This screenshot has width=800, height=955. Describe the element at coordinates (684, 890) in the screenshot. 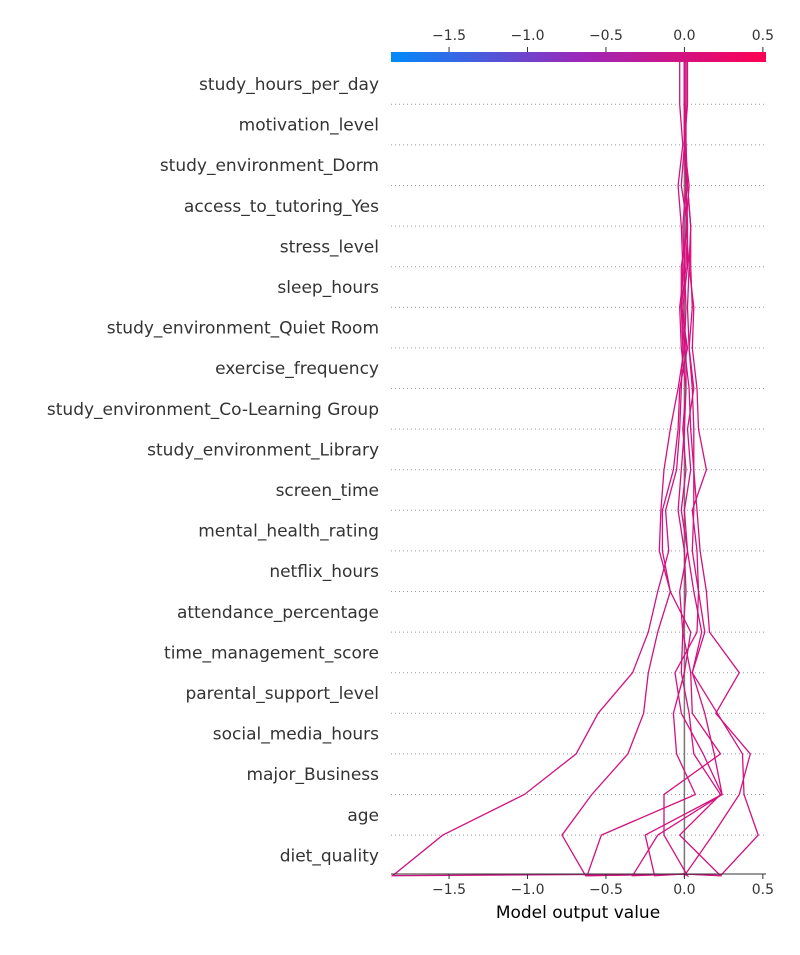

I see `x-tick-label-bottom: 0.0` at that location.